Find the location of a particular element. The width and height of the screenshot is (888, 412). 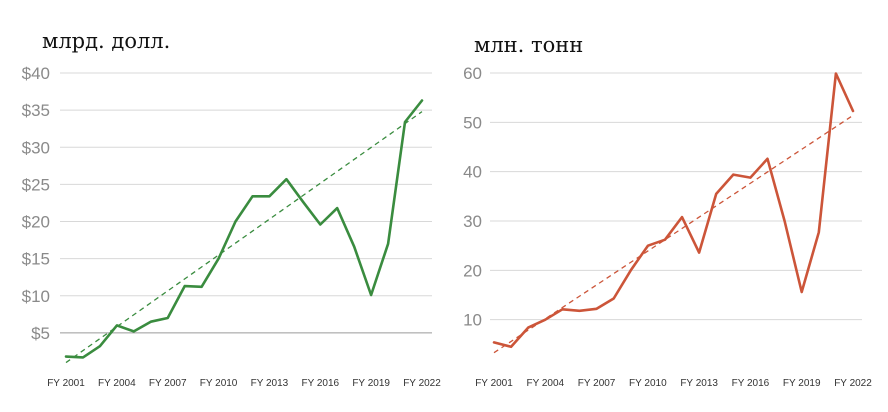

left-x-tick-label: FY 2001 is located at coordinates (66, 383).